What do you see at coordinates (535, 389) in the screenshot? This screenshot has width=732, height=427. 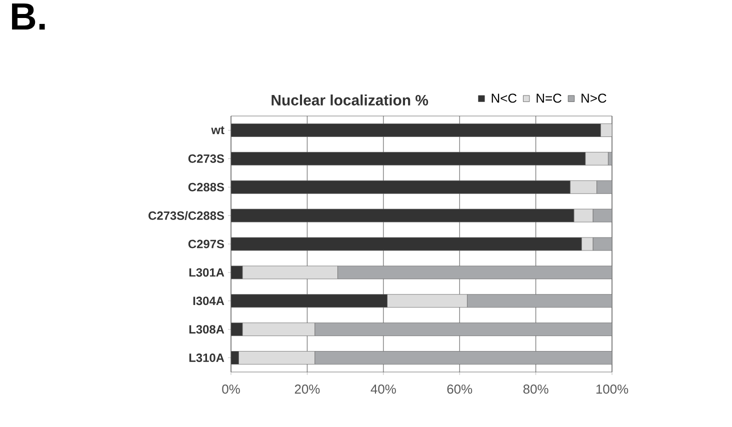 I see `x-tick-label: 80%` at bounding box center [535, 389].